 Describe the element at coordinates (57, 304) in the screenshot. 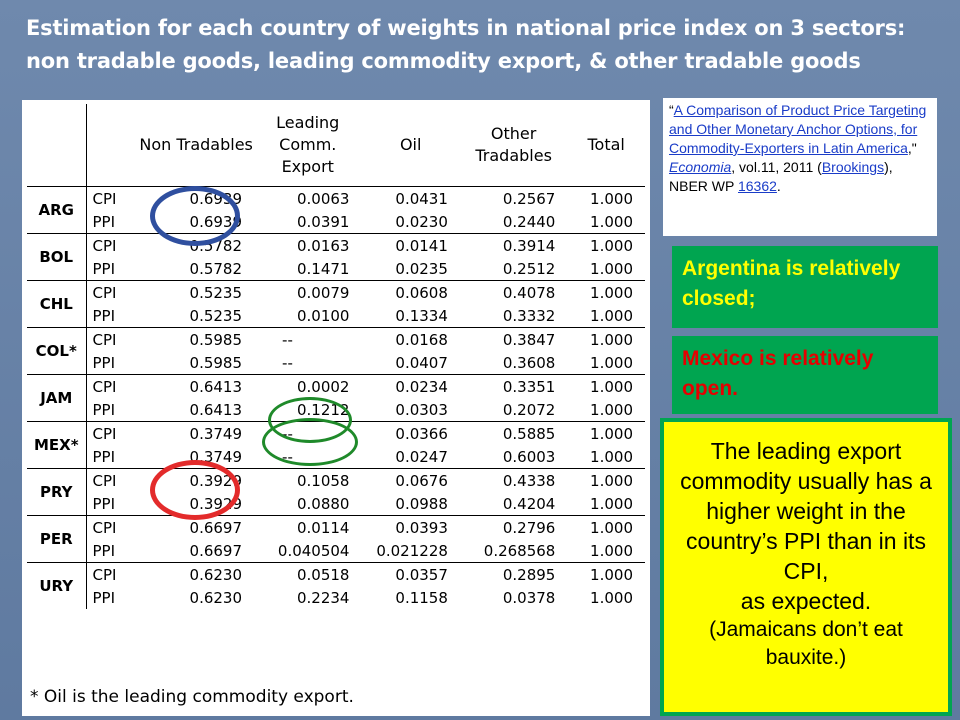

I see `country-cell: CHL` at that location.